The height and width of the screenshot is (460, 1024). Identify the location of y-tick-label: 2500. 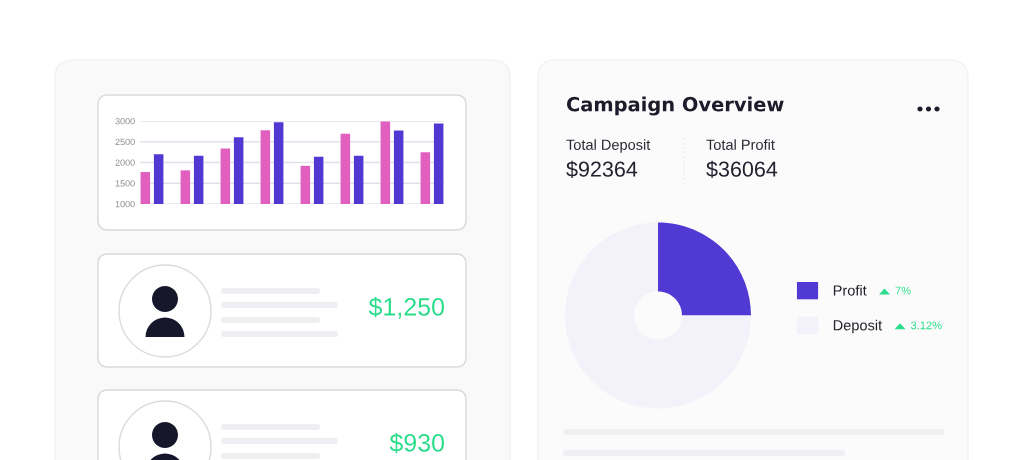
(125, 142).